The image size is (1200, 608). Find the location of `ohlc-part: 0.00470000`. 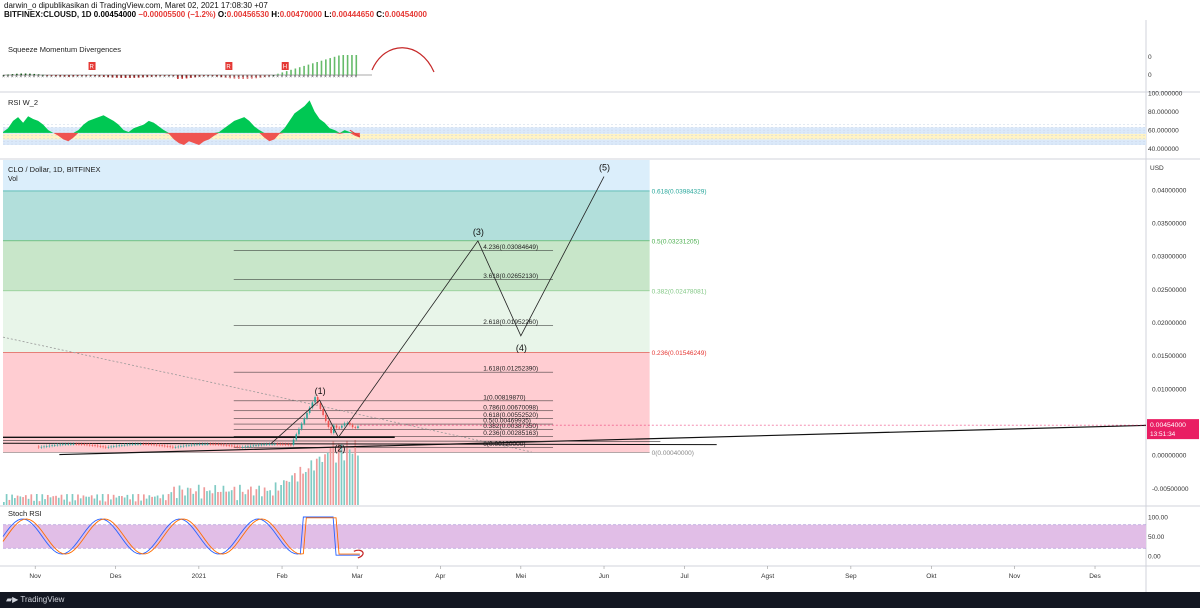

ohlc-part: 0.00470000 is located at coordinates (300, 14).